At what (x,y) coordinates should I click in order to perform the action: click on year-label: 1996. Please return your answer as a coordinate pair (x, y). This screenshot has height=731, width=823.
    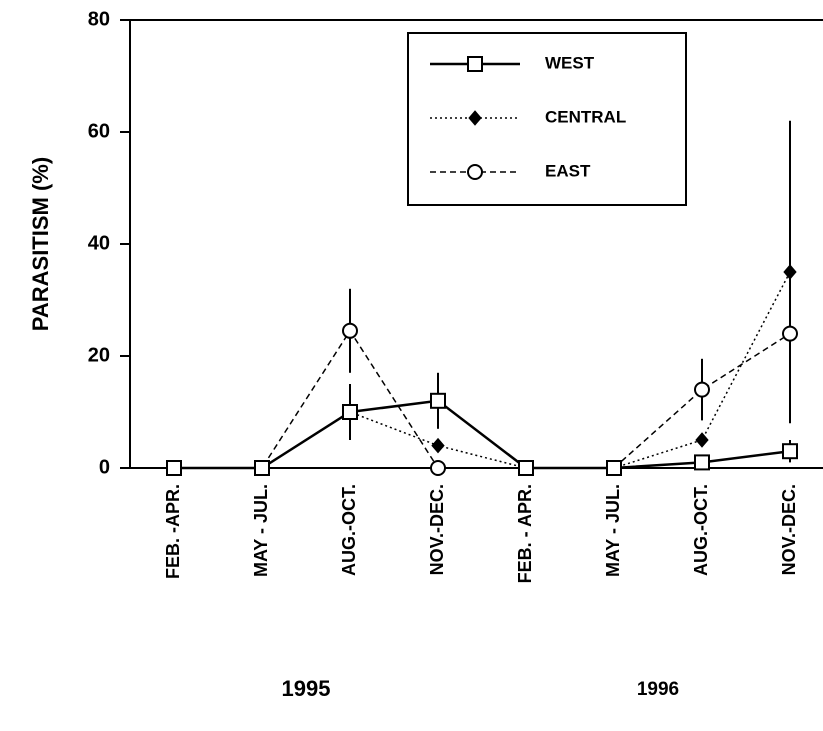
    Looking at the image, I should click on (658, 689).